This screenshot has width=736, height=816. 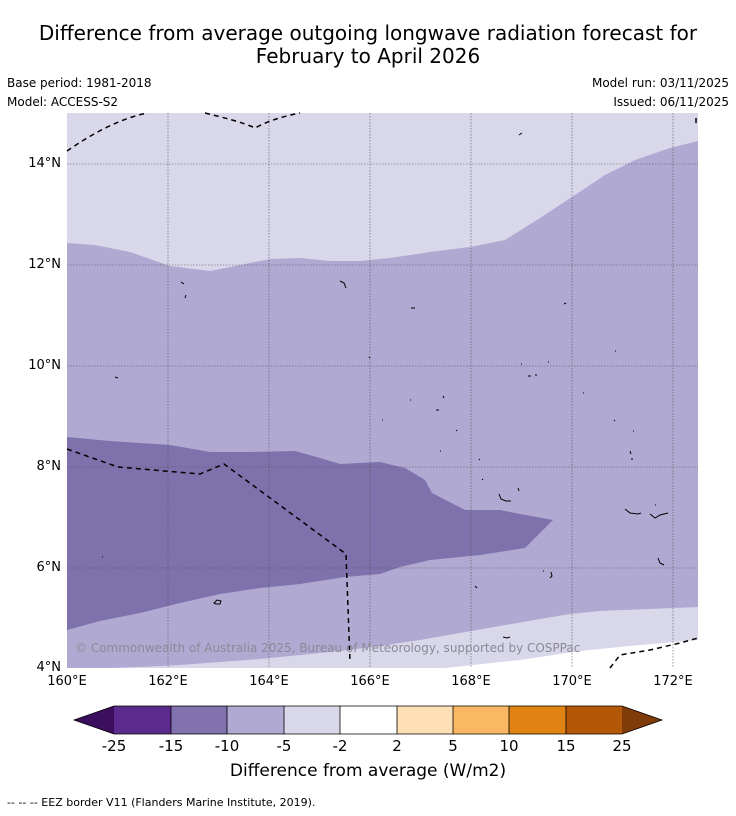 What do you see at coordinates (660, 83) in the screenshot?
I see `model-run: Model run: 03/11/2025` at bounding box center [660, 83].